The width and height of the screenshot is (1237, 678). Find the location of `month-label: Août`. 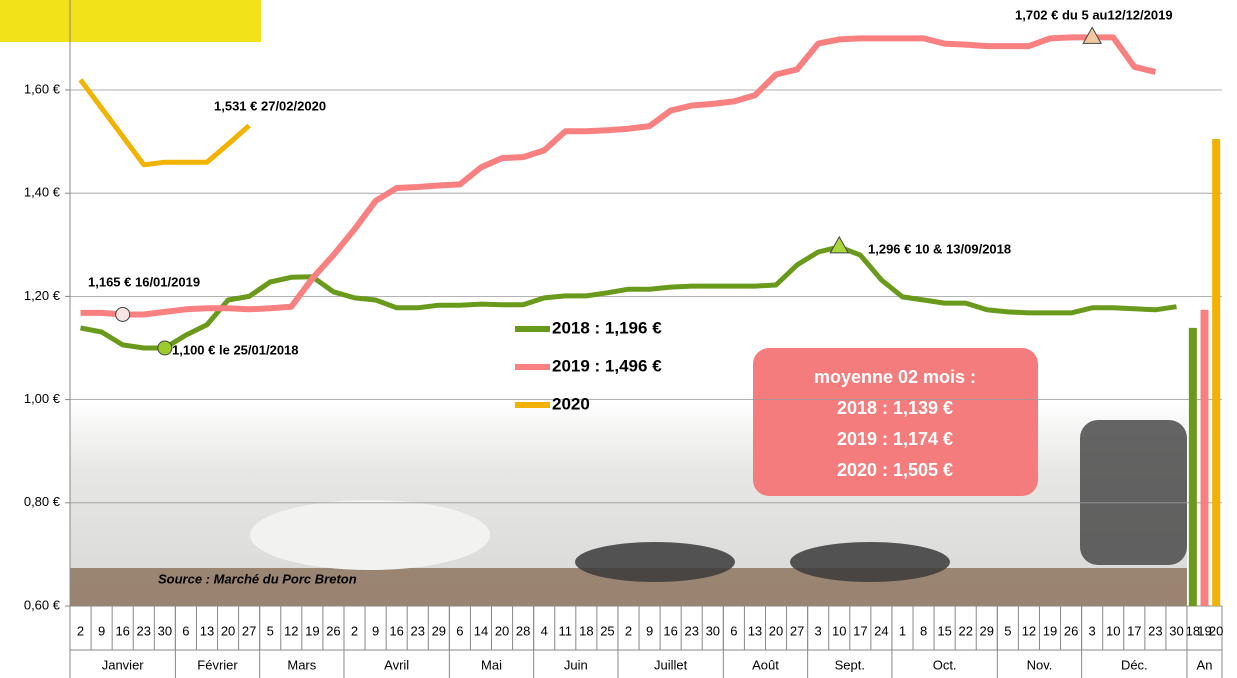

month-label: Août is located at coordinates (765, 664).